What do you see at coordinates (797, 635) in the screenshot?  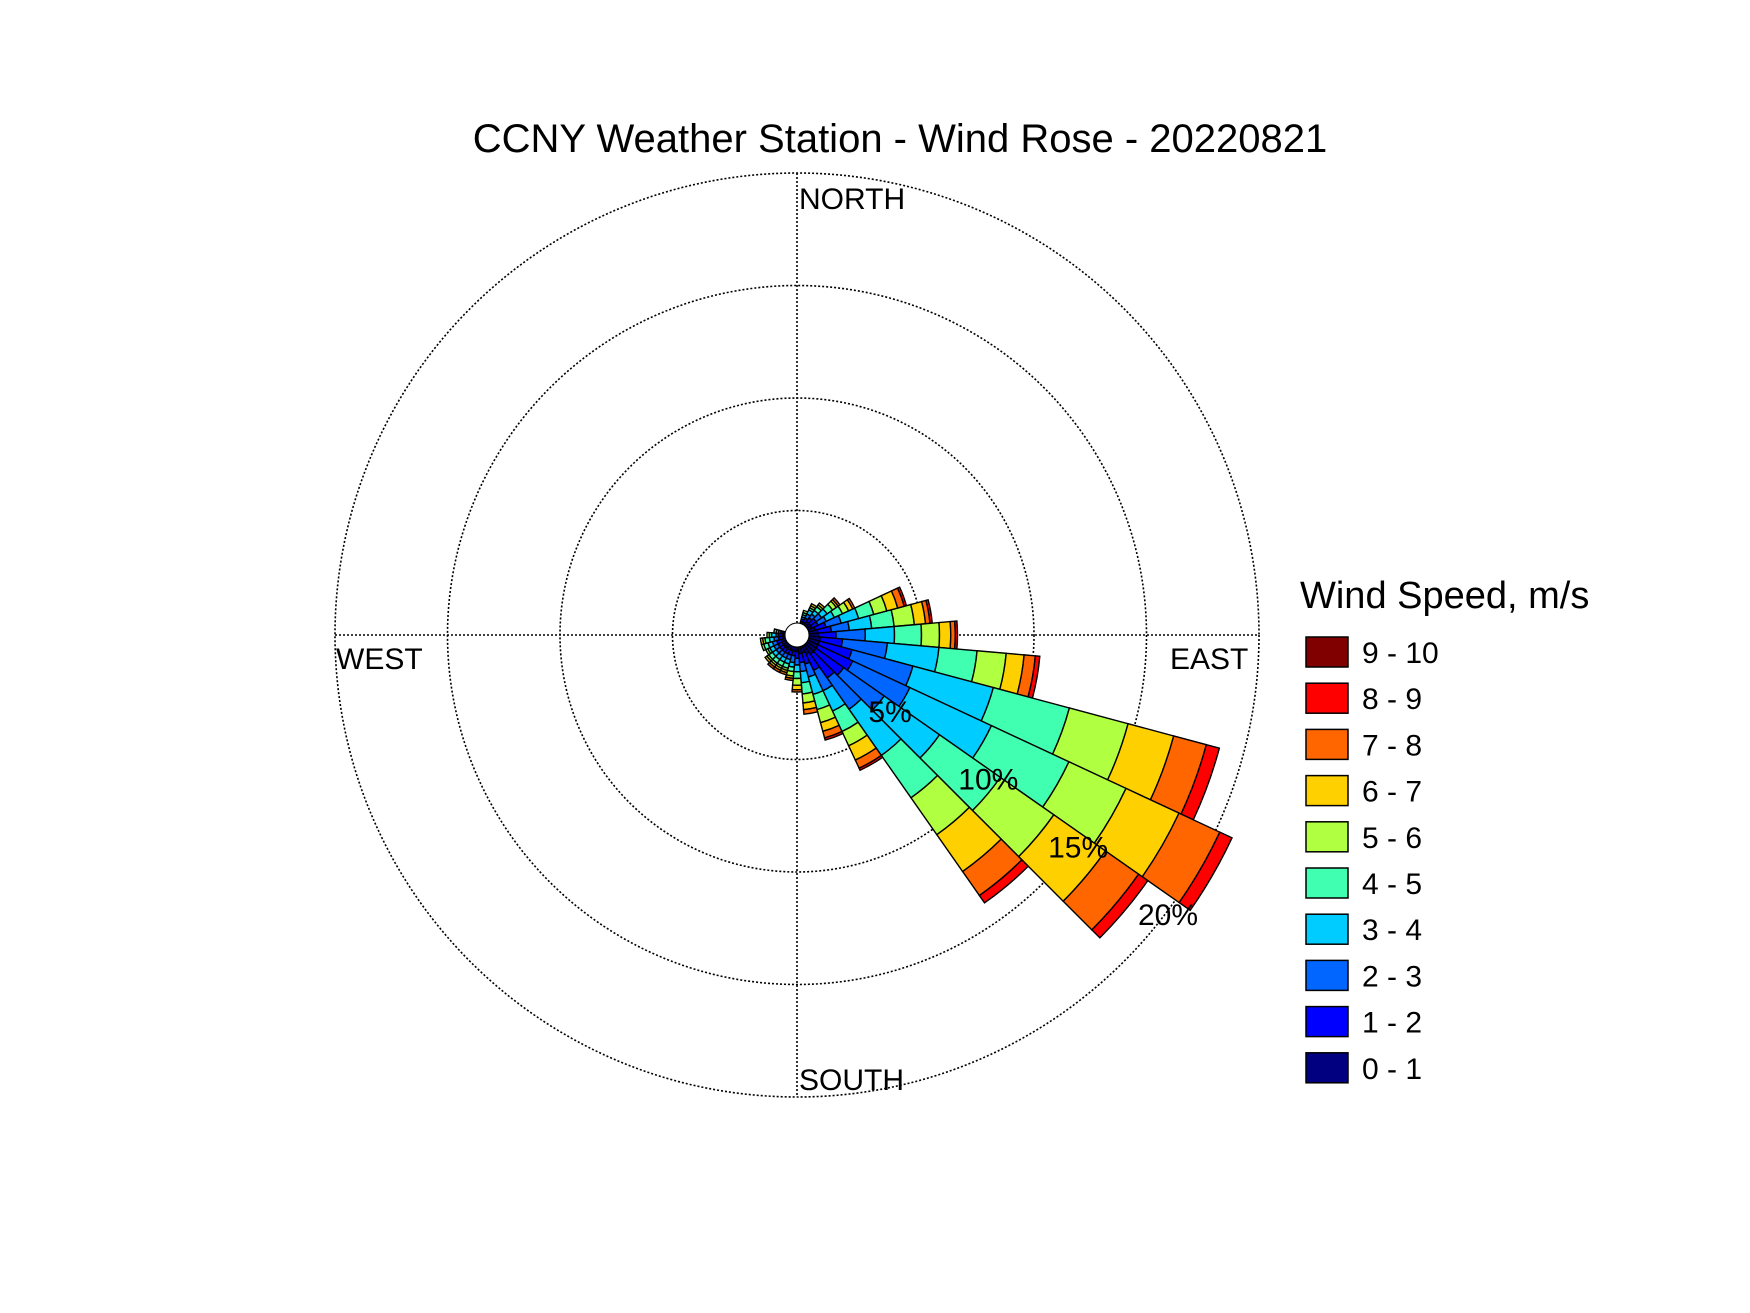 I see `center-hole` at bounding box center [797, 635].